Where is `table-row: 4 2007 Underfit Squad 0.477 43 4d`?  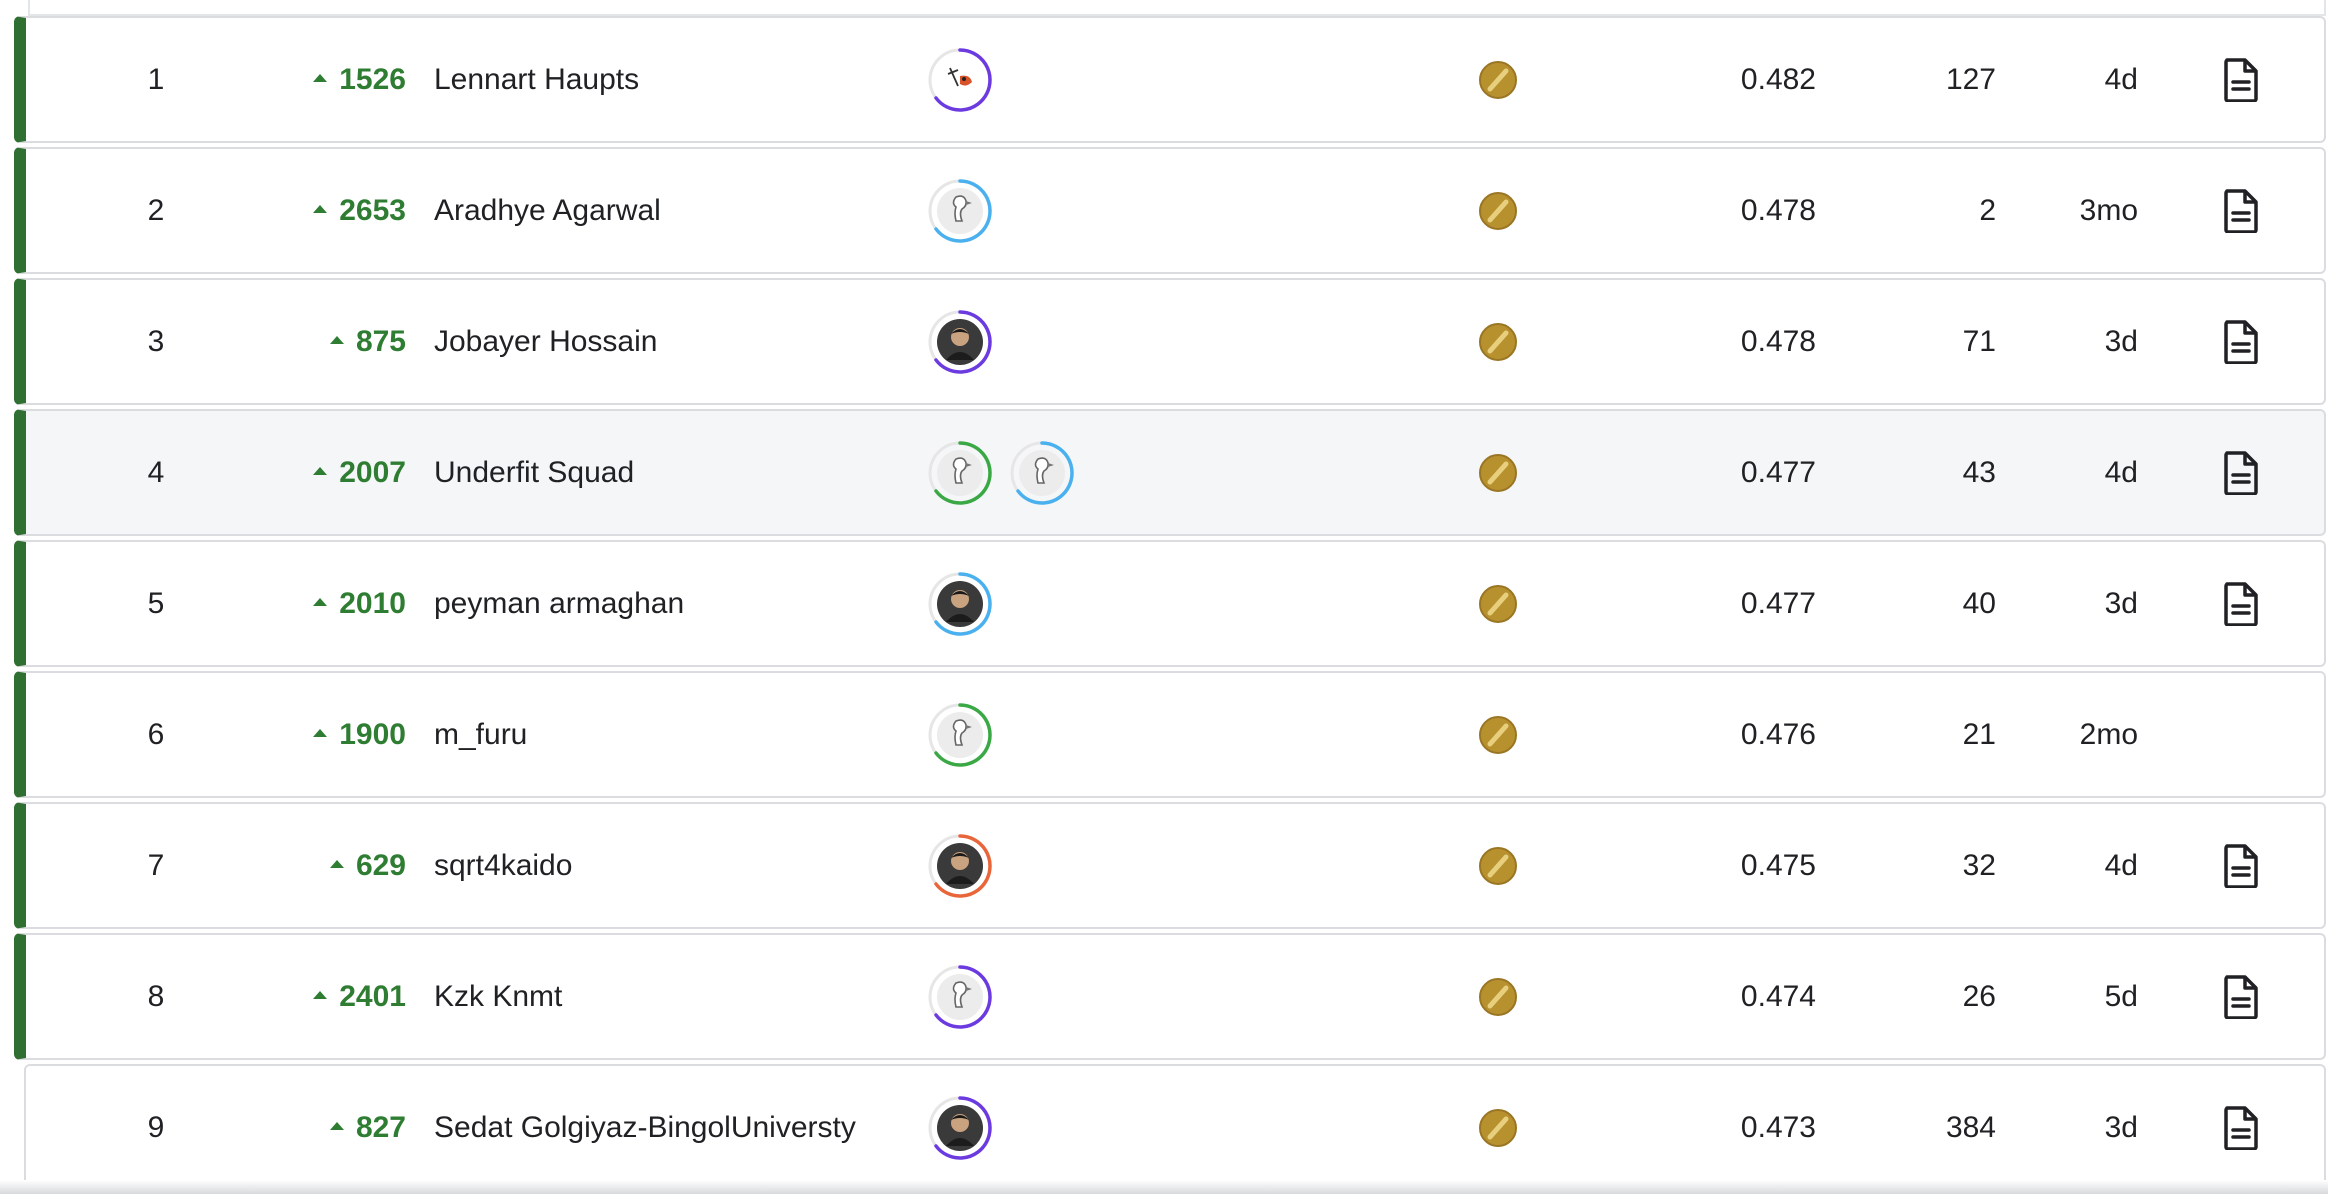
table-row: 4 2007 Underfit Squad 0.477 43 4d is located at coordinates (1170, 472).